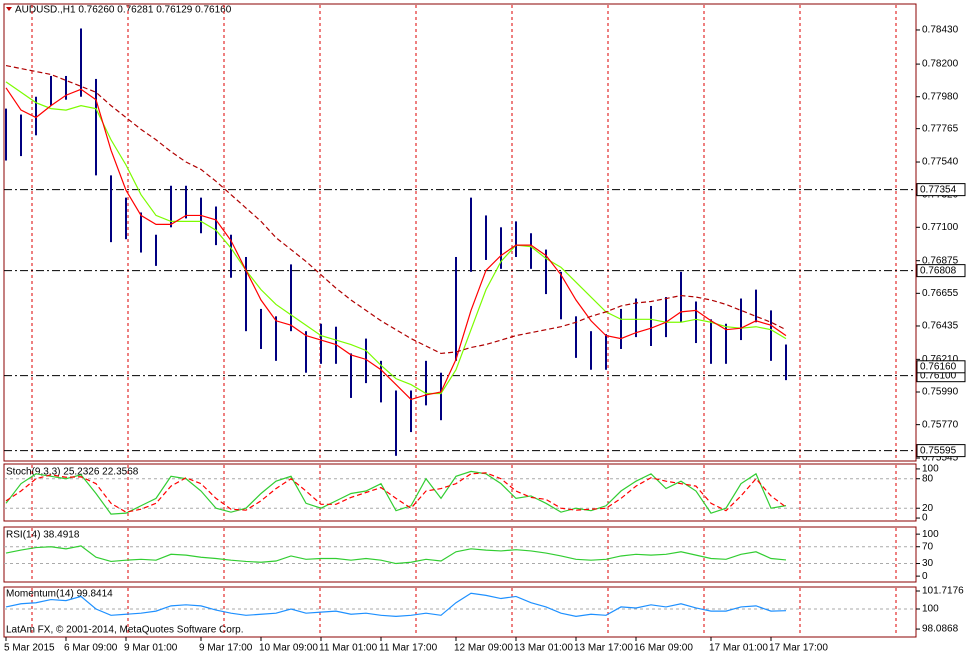 The width and height of the screenshot is (969, 655). What do you see at coordinates (408, 648) in the screenshot?
I see `x-tick-label: 11 Mar 17:00` at bounding box center [408, 648].